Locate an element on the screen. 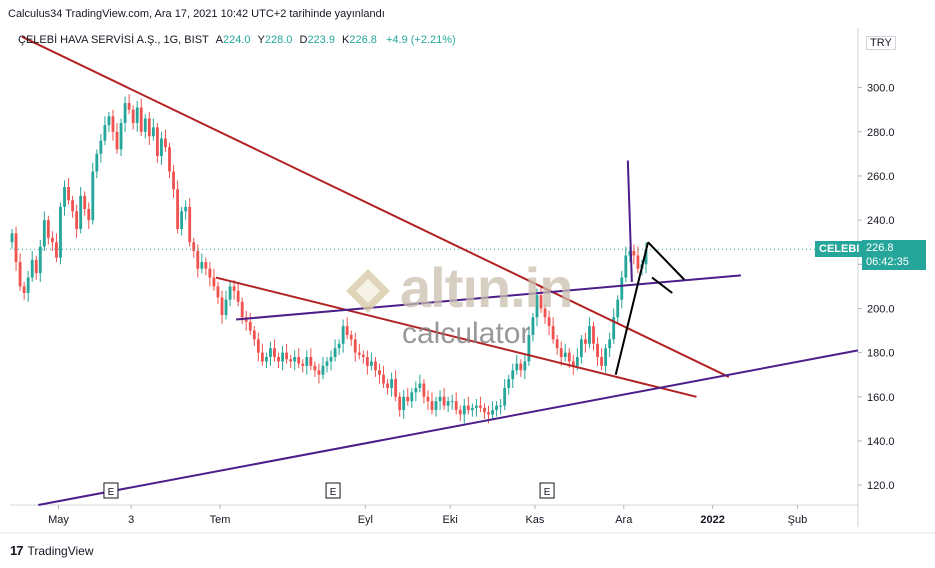 This screenshot has height=568, width=935. x-tick-label: Tem is located at coordinates (220, 520).